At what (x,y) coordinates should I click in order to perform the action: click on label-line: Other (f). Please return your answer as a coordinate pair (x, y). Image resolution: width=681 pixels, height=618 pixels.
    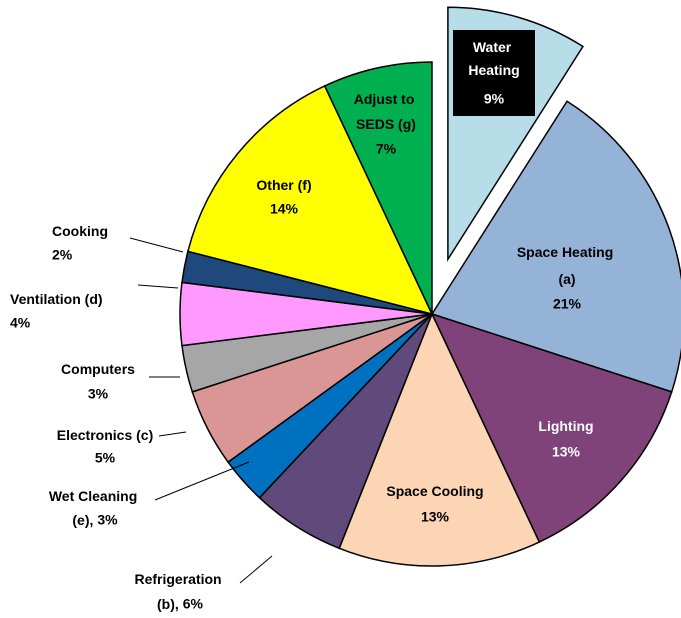
    Looking at the image, I should click on (283, 185).